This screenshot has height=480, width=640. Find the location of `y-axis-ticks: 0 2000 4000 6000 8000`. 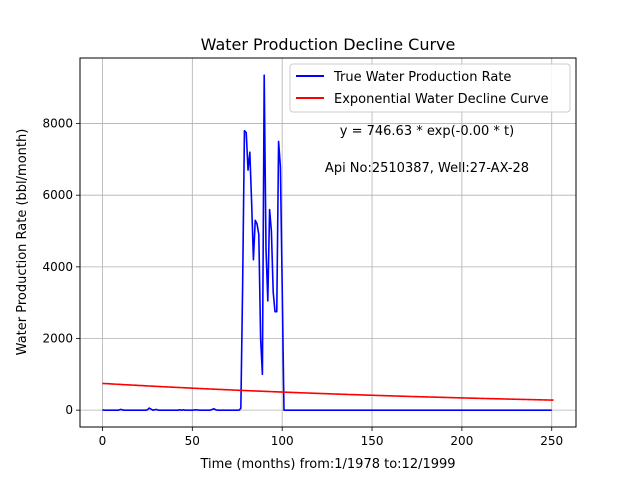

y-axis-ticks: 0 2000 4000 6000 8000 is located at coordinates (61, 267).